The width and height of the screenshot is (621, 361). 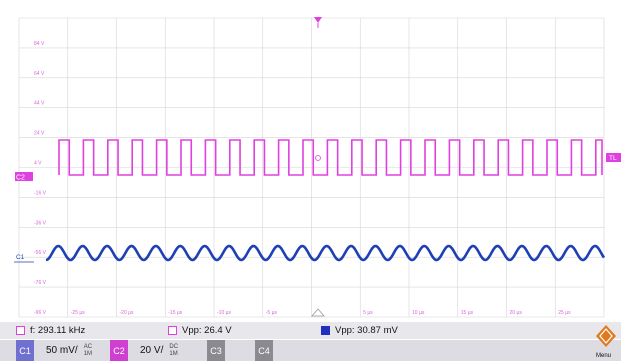 I want to click on c2-marker: C2, so click(x=24, y=177).